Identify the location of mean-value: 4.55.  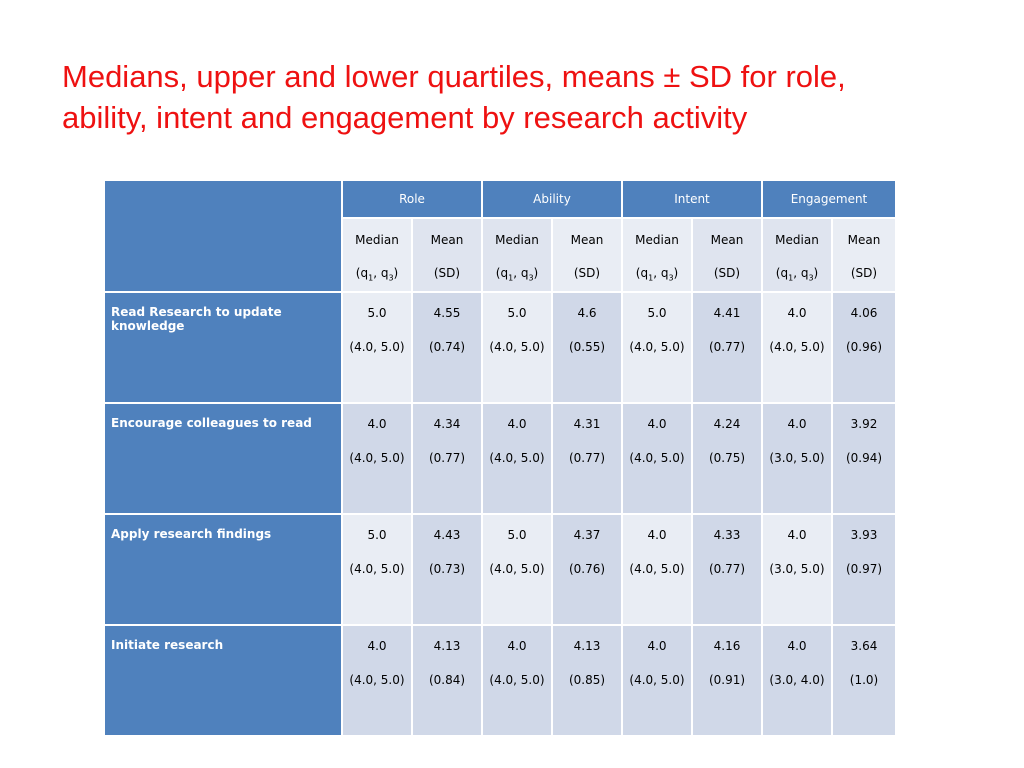
(447, 313).